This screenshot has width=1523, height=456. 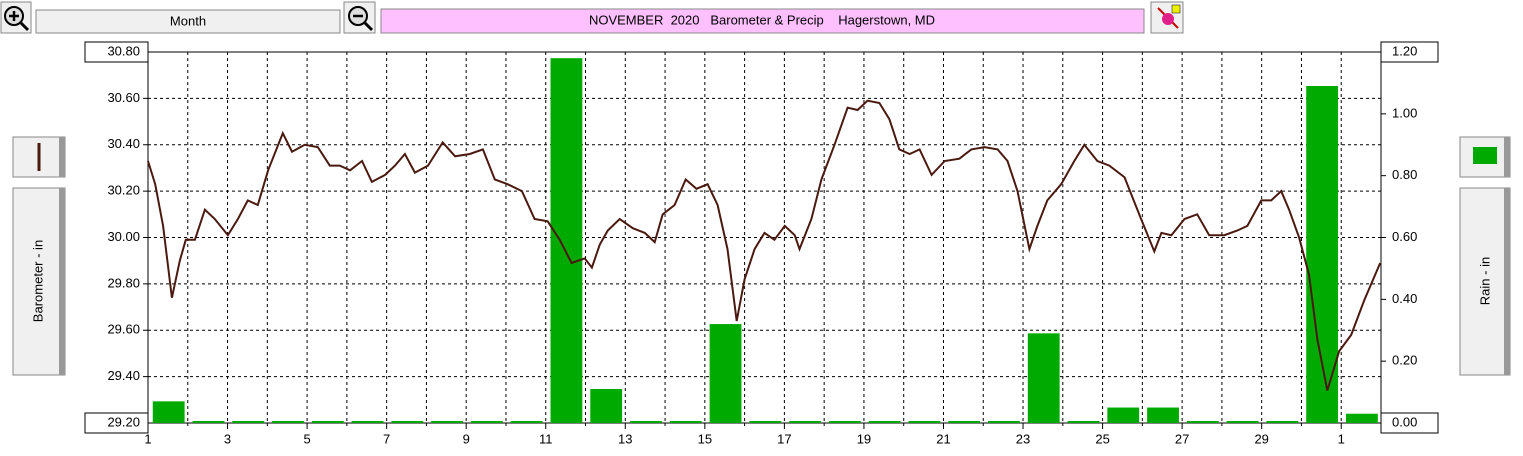 What do you see at coordinates (1404, 174) in the screenshot?
I see `y2-tick-label: 0.80` at bounding box center [1404, 174].